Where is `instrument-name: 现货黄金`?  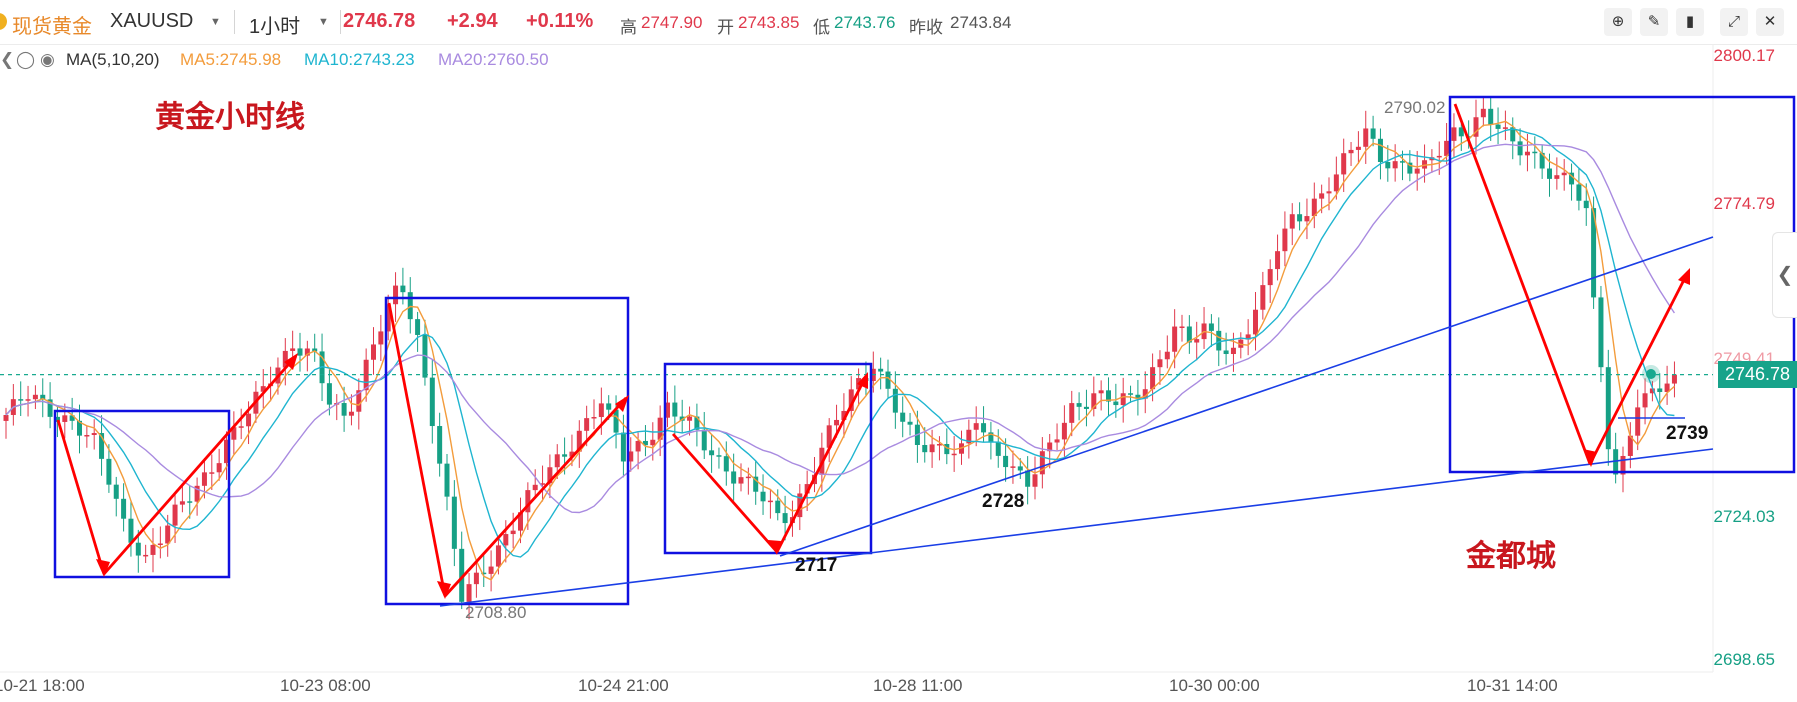
instrument-name: 现货黄金 is located at coordinates (52, 27).